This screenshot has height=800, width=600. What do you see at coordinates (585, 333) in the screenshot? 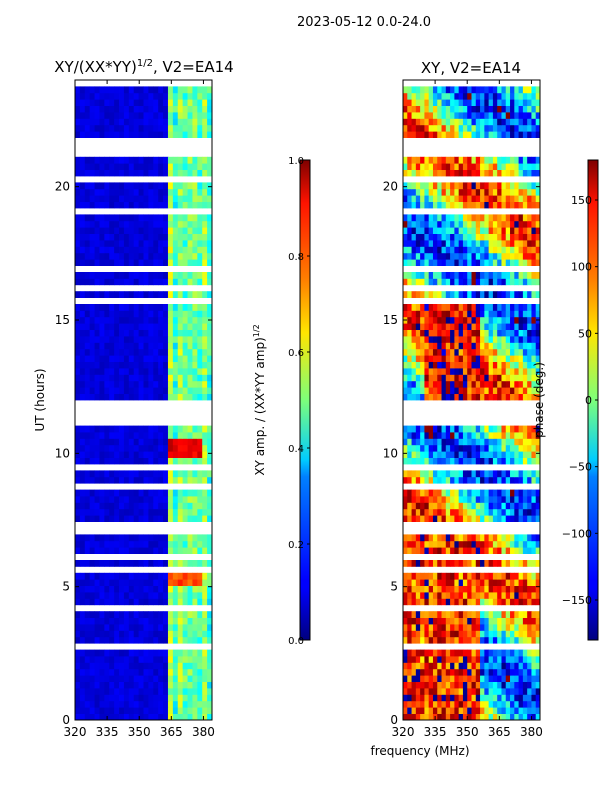
I see `right-colorbar-tick-label: 50` at bounding box center [585, 333].